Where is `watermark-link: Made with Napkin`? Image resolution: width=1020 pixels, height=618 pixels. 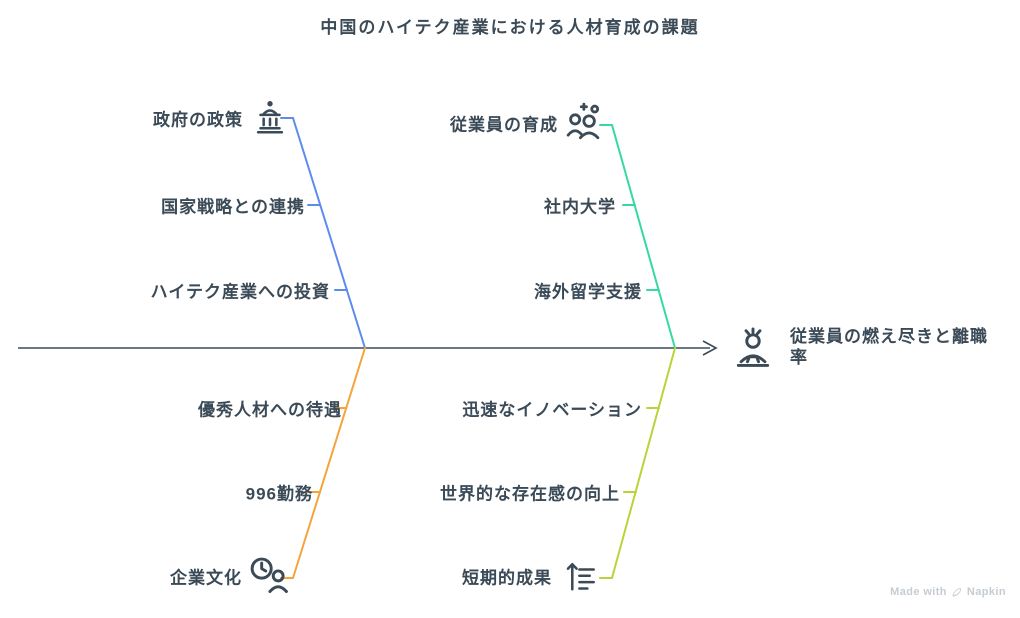 watermark-link: Made with Napkin is located at coordinates (948, 592).